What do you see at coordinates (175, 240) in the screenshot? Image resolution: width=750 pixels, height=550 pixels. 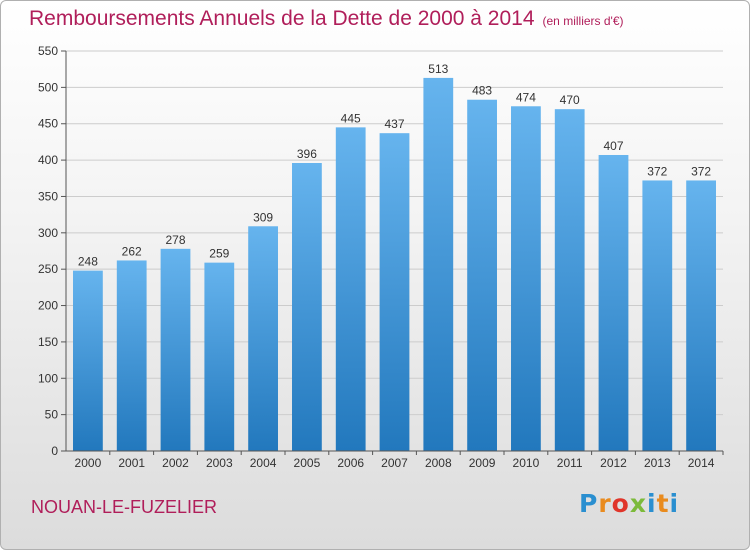 I see `bar-value-label: 278` at bounding box center [175, 240].